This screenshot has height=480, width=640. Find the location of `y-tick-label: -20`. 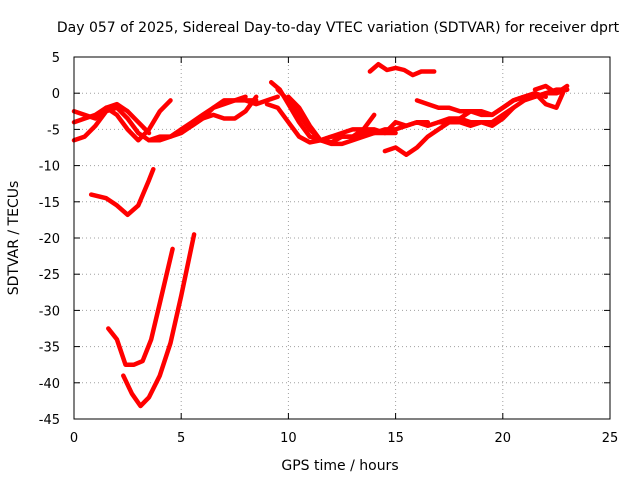

y-tick-label: -20 is located at coordinates (49, 239).